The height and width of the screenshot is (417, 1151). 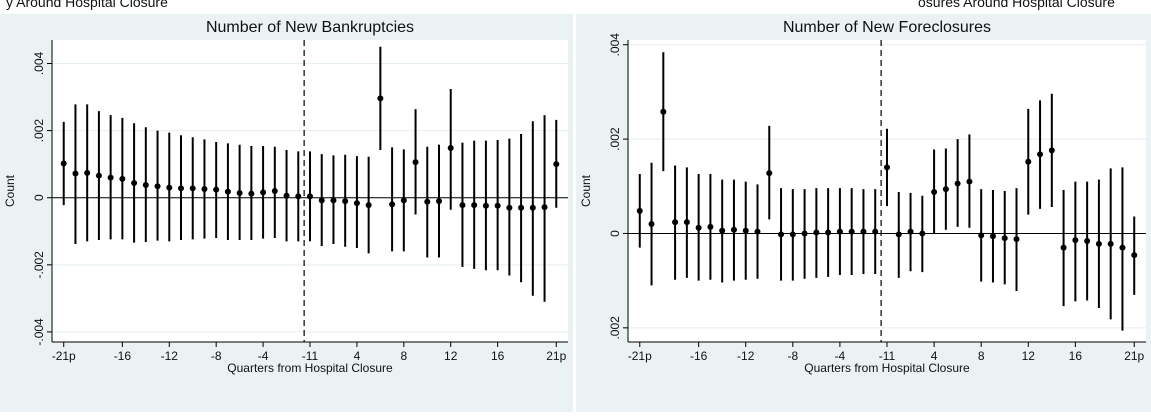 What do you see at coordinates (699, 356) in the screenshot?
I see `x-tick-label: -16` at bounding box center [699, 356].